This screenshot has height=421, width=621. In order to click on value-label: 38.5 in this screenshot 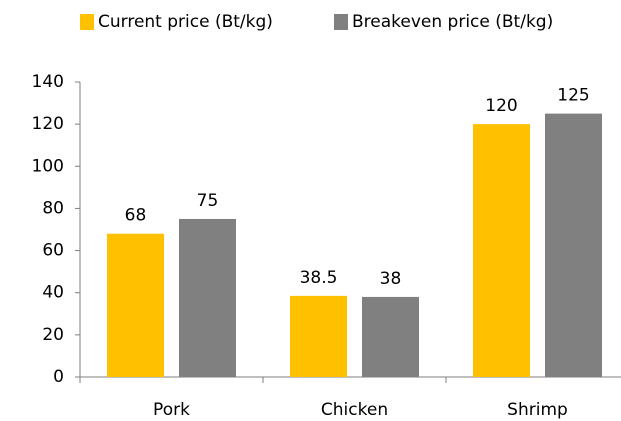, I will do `click(319, 278)`.